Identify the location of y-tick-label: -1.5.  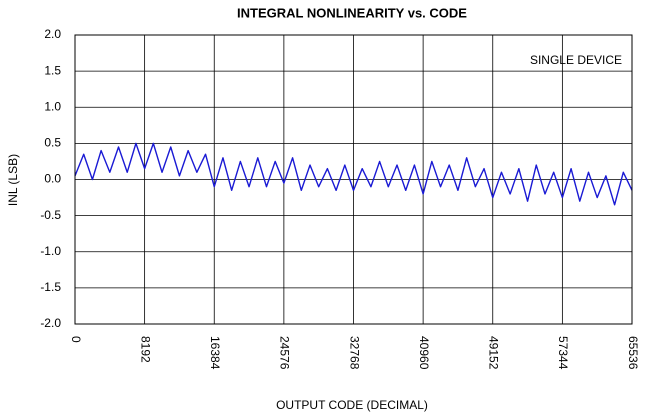
(50, 287).